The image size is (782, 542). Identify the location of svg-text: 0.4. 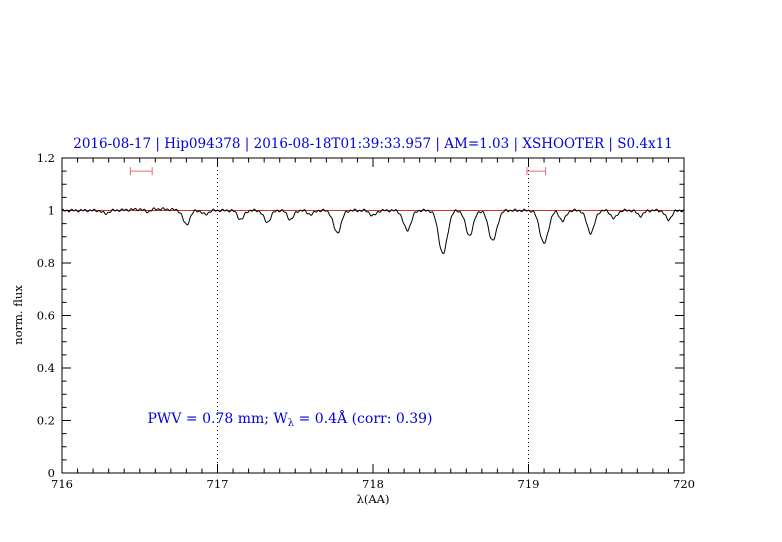
(46, 368).